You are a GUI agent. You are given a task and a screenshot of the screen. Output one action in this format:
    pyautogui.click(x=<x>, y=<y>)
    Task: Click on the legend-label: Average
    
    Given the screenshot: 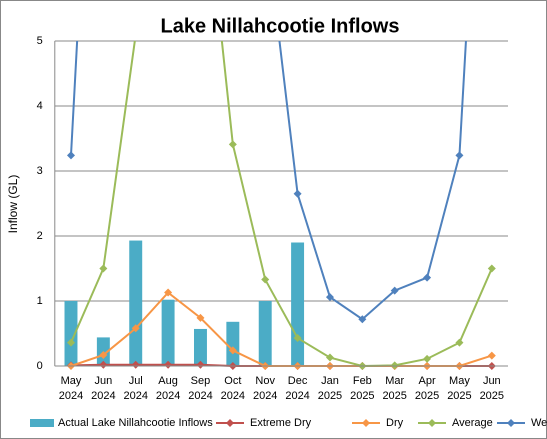 What is the action you would take?
    pyautogui.click(x=472, y=423)
    